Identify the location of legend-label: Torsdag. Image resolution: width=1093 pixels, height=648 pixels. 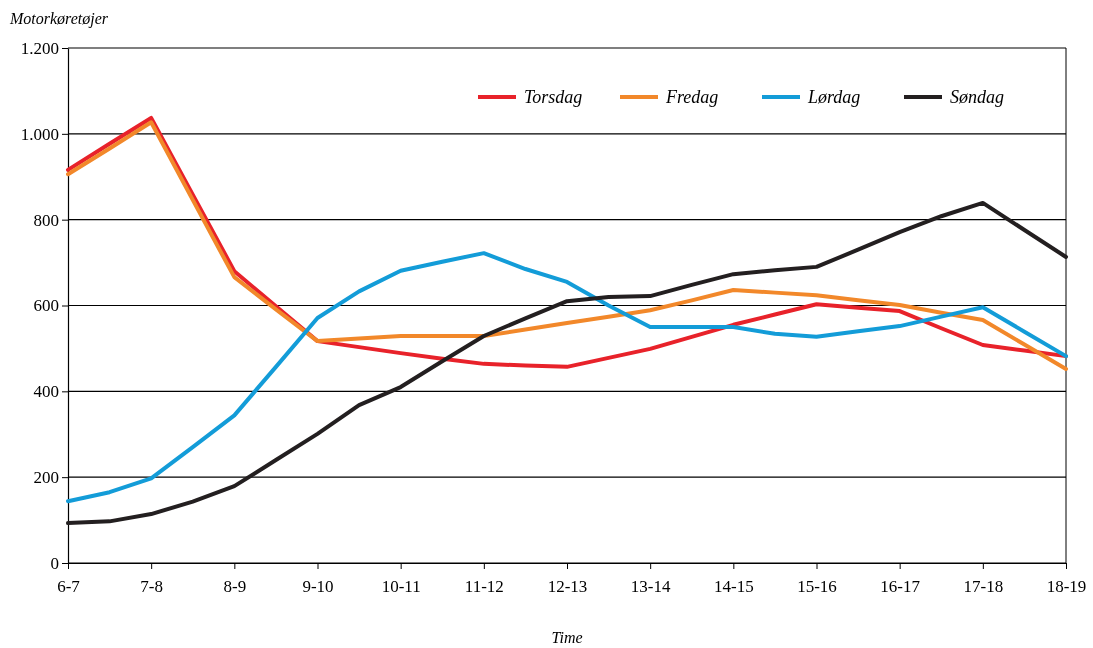
(553, 97).